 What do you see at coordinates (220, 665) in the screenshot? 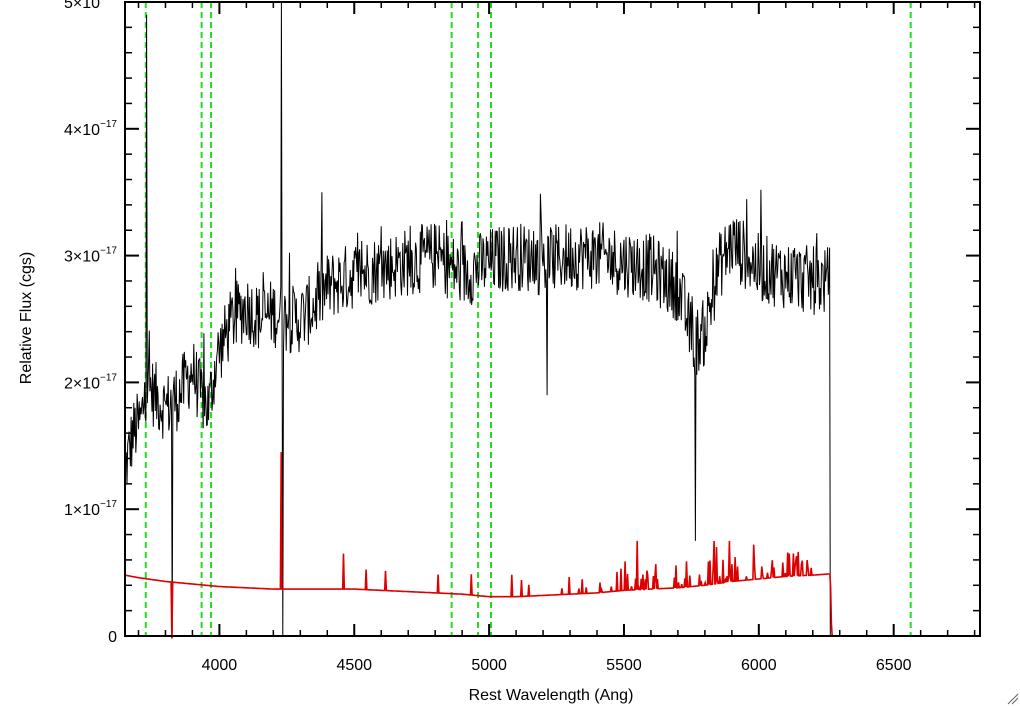
I see `x-tick-label: 4000` at bounding box center [220, 665].